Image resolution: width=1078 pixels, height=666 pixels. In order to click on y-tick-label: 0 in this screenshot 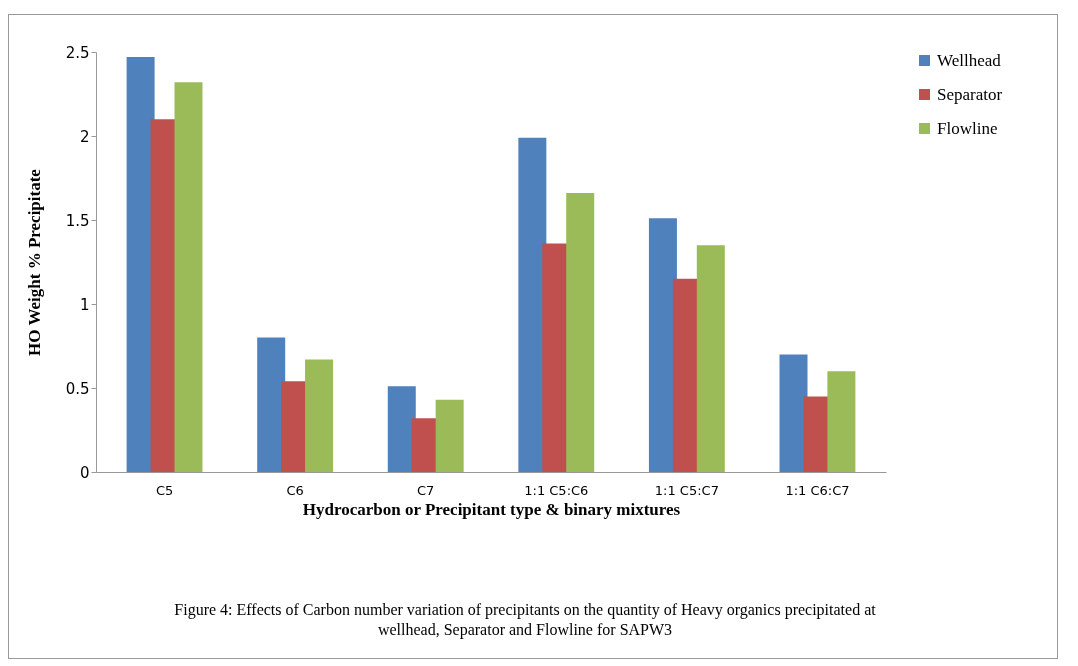, I will do `click(84, 472)`.